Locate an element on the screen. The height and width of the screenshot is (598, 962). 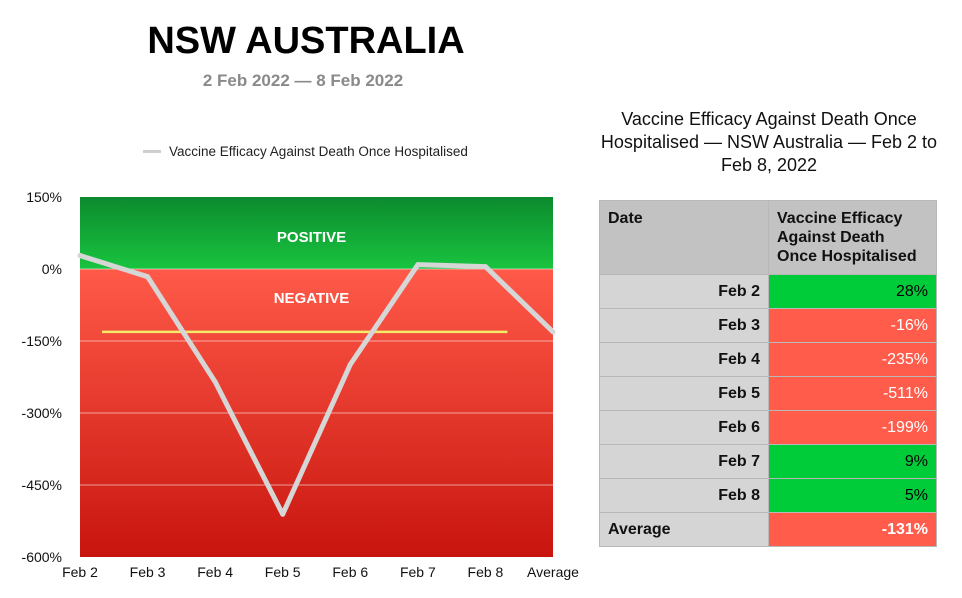
x-tick-label: Feb 2 is located at coordinates (80, 572).